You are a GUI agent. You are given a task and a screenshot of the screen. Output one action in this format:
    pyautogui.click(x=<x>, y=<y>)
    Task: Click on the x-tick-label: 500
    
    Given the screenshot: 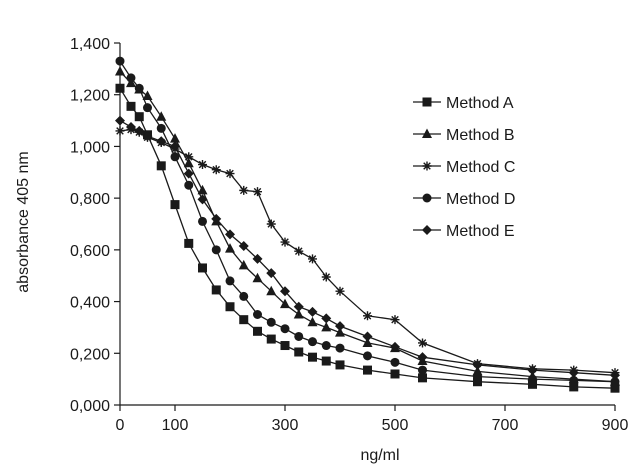 What is the action you would take?
    pyautogui.click(x=395, y=425)
    